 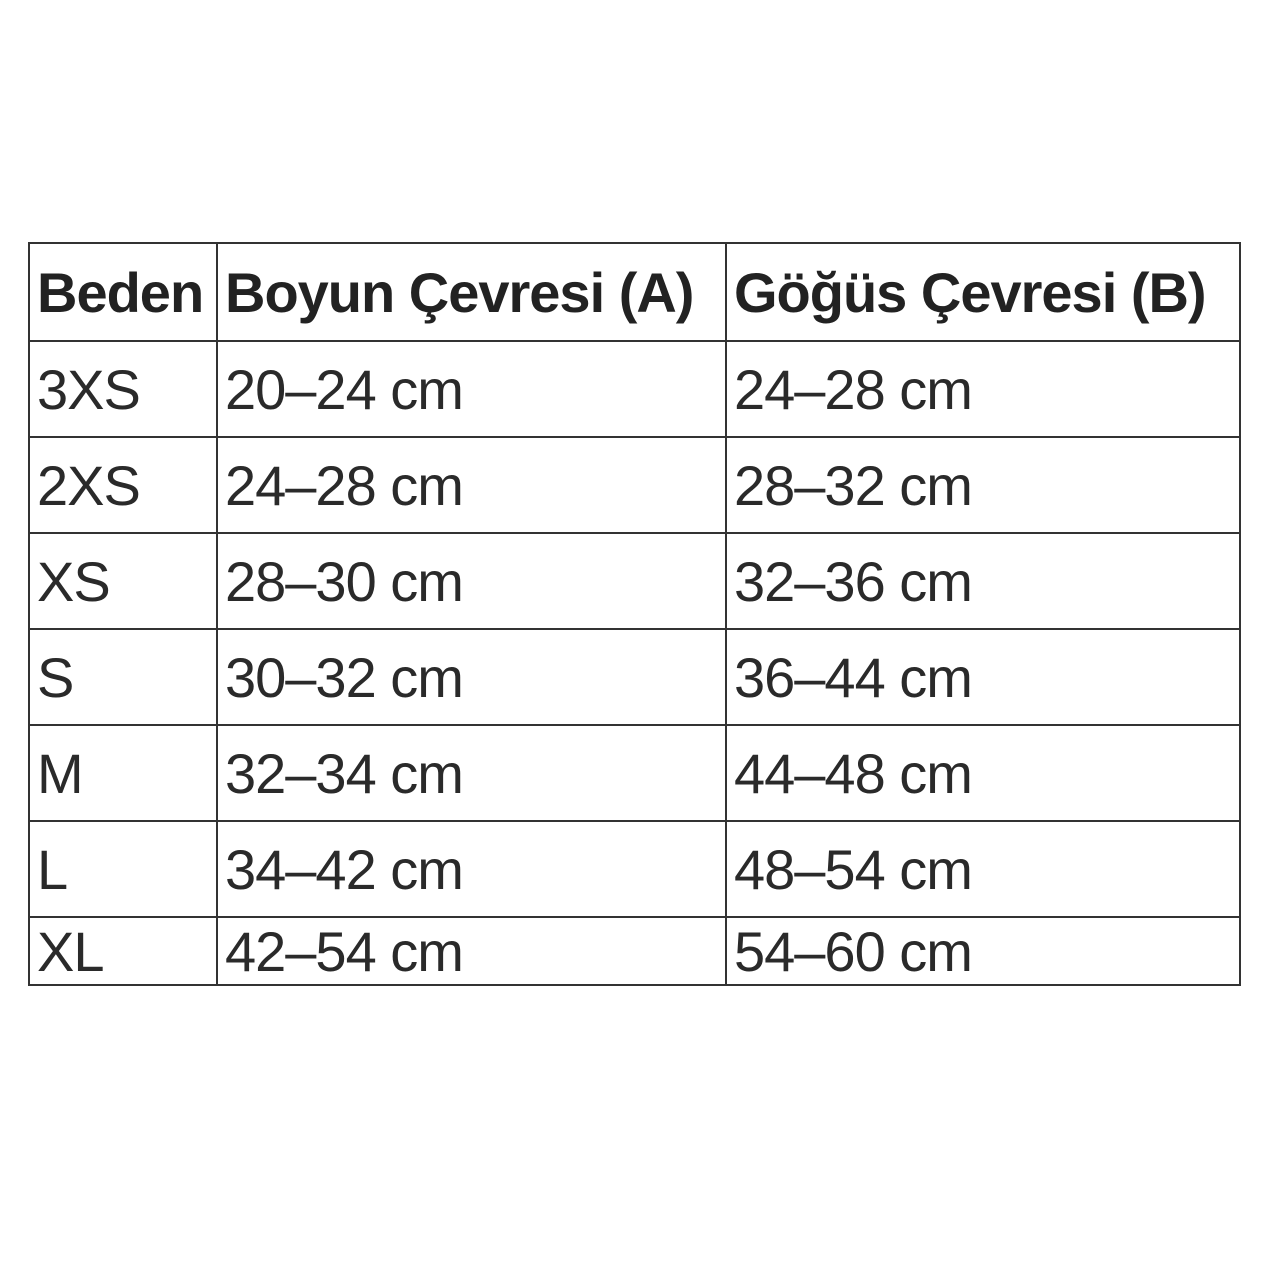 I want to click on table-row: 3XS 20–24 cm 24–28 cm, so click(x=634, y=389).